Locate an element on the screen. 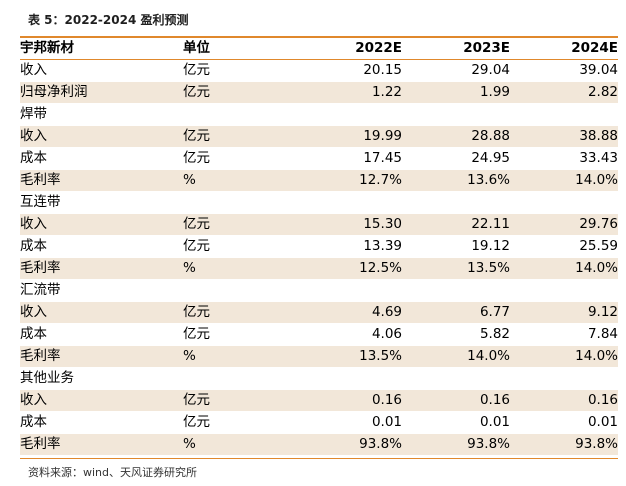 This screenshot has height=486, width=626. table-row: 收入 亿元 4.69 6.77 9.12 is located at coordinates (319, 312).